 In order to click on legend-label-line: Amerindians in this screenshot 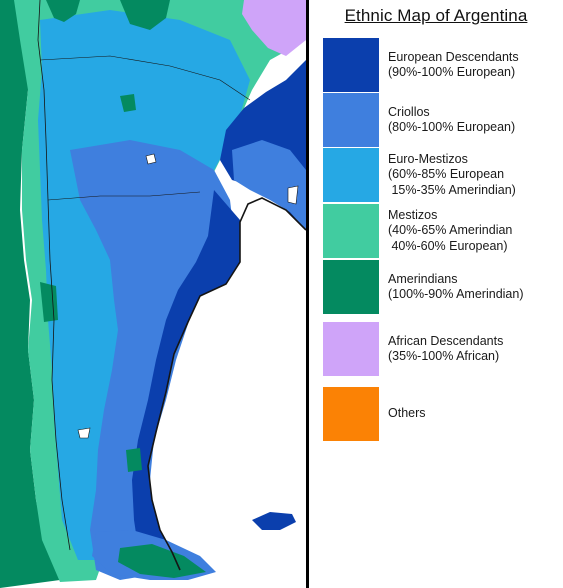, I will do `click(423, 278)`.